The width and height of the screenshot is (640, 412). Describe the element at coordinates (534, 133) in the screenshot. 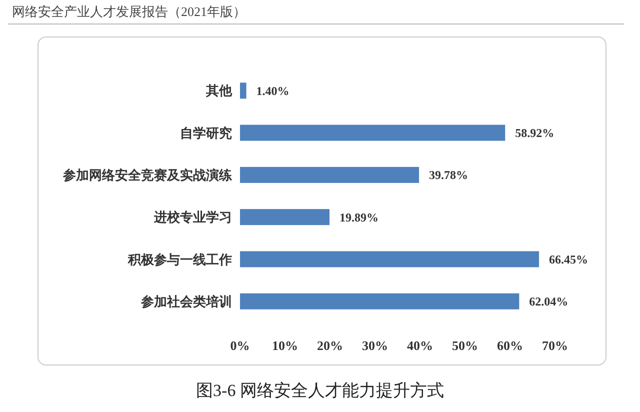

I see `data-label: 58.92%` at that location.